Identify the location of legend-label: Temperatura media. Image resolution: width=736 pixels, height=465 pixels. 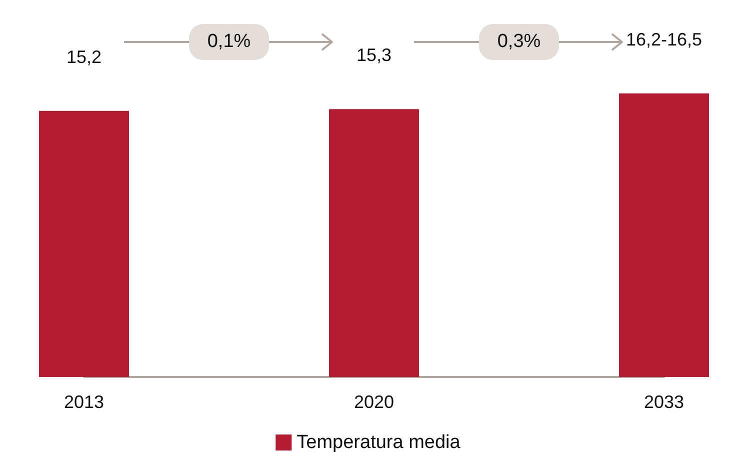
(378, 442).